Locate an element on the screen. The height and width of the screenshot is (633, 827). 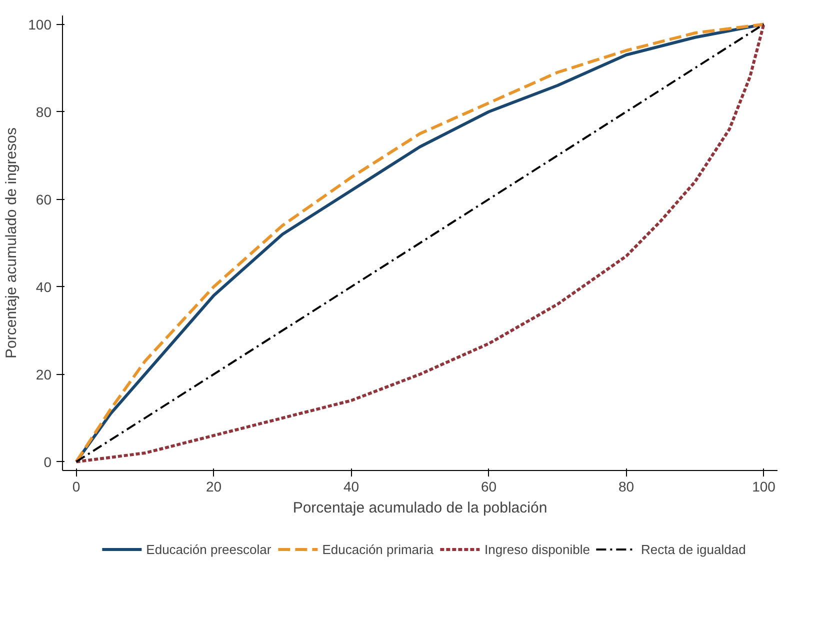
x-tick-label: 80 is located at coordinates (626, 486).